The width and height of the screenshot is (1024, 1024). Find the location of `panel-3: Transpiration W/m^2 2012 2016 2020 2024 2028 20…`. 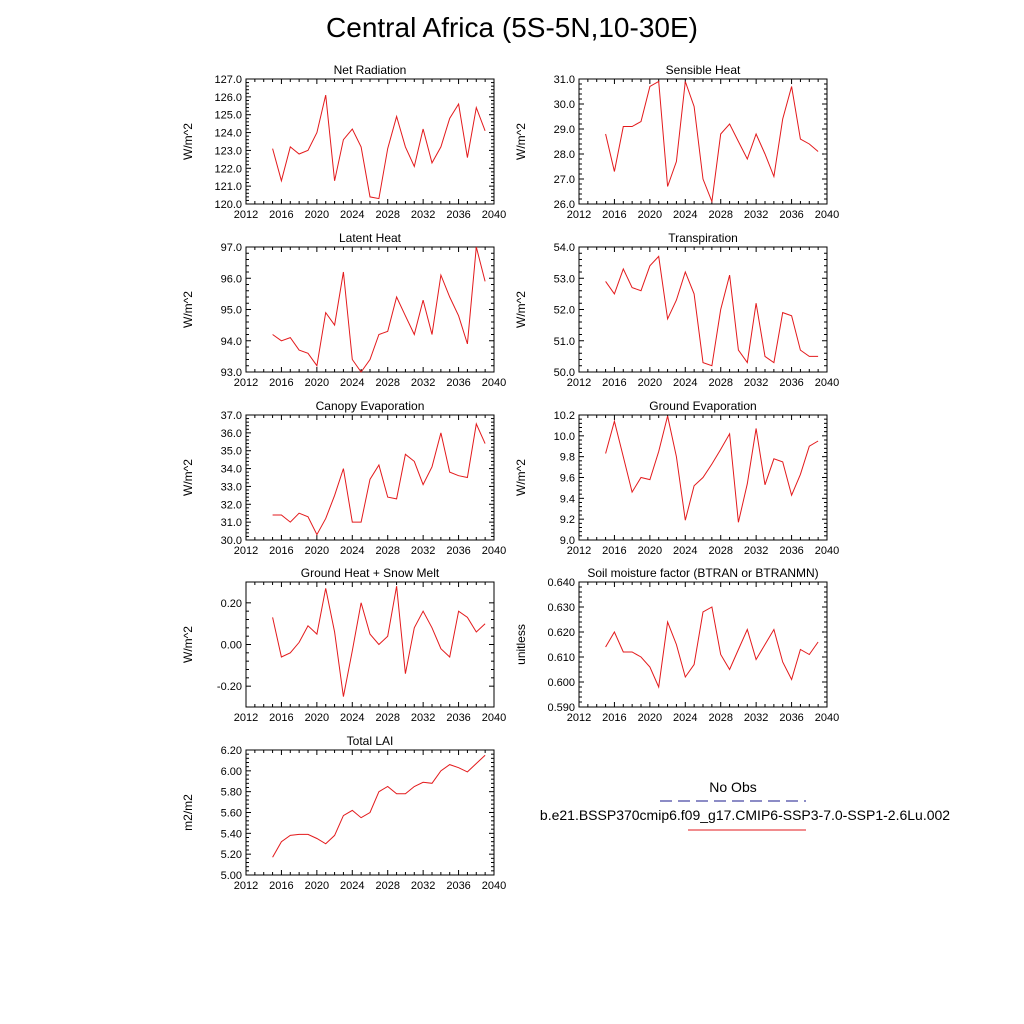

panel-3: Transpiration W/m^2 2012 2016 2020 2024 2028 20… is located at coordinates (676, 310).